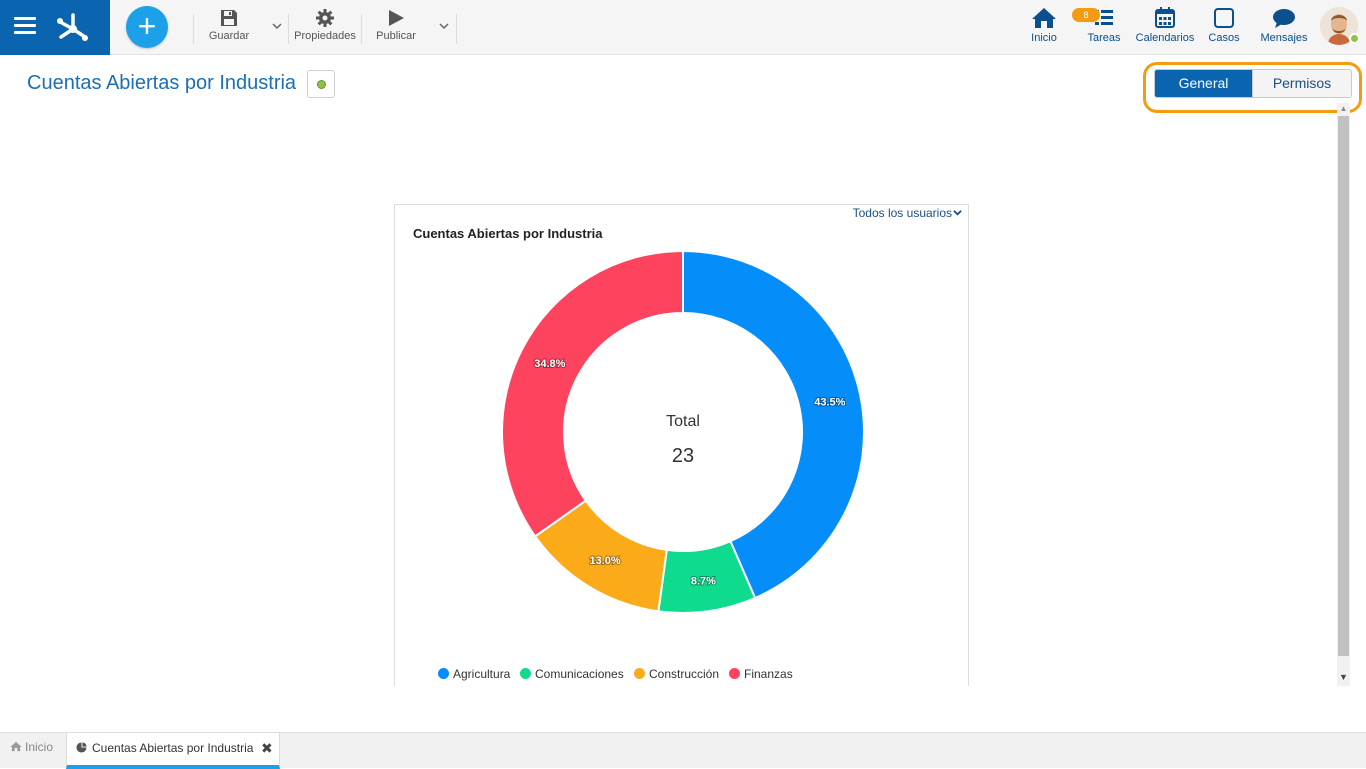 The height and width of the screenshot is (769, 1366). Describe the element at coordinates (1044, 38) in the screenshot. I see `nav-home-label: Inicio` at that location.